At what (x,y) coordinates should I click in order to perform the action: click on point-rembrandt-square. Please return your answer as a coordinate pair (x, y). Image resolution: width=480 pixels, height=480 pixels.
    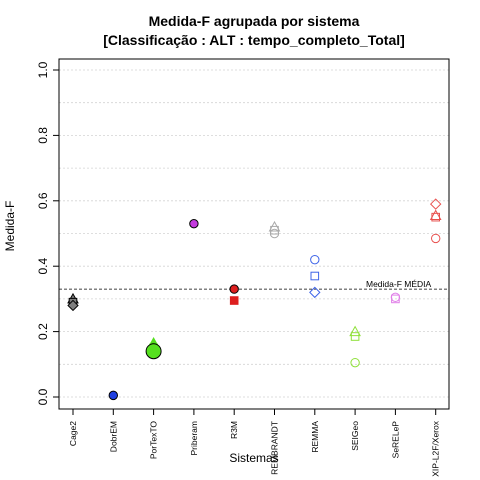
    Looking at the image, I should click on (274, 230).